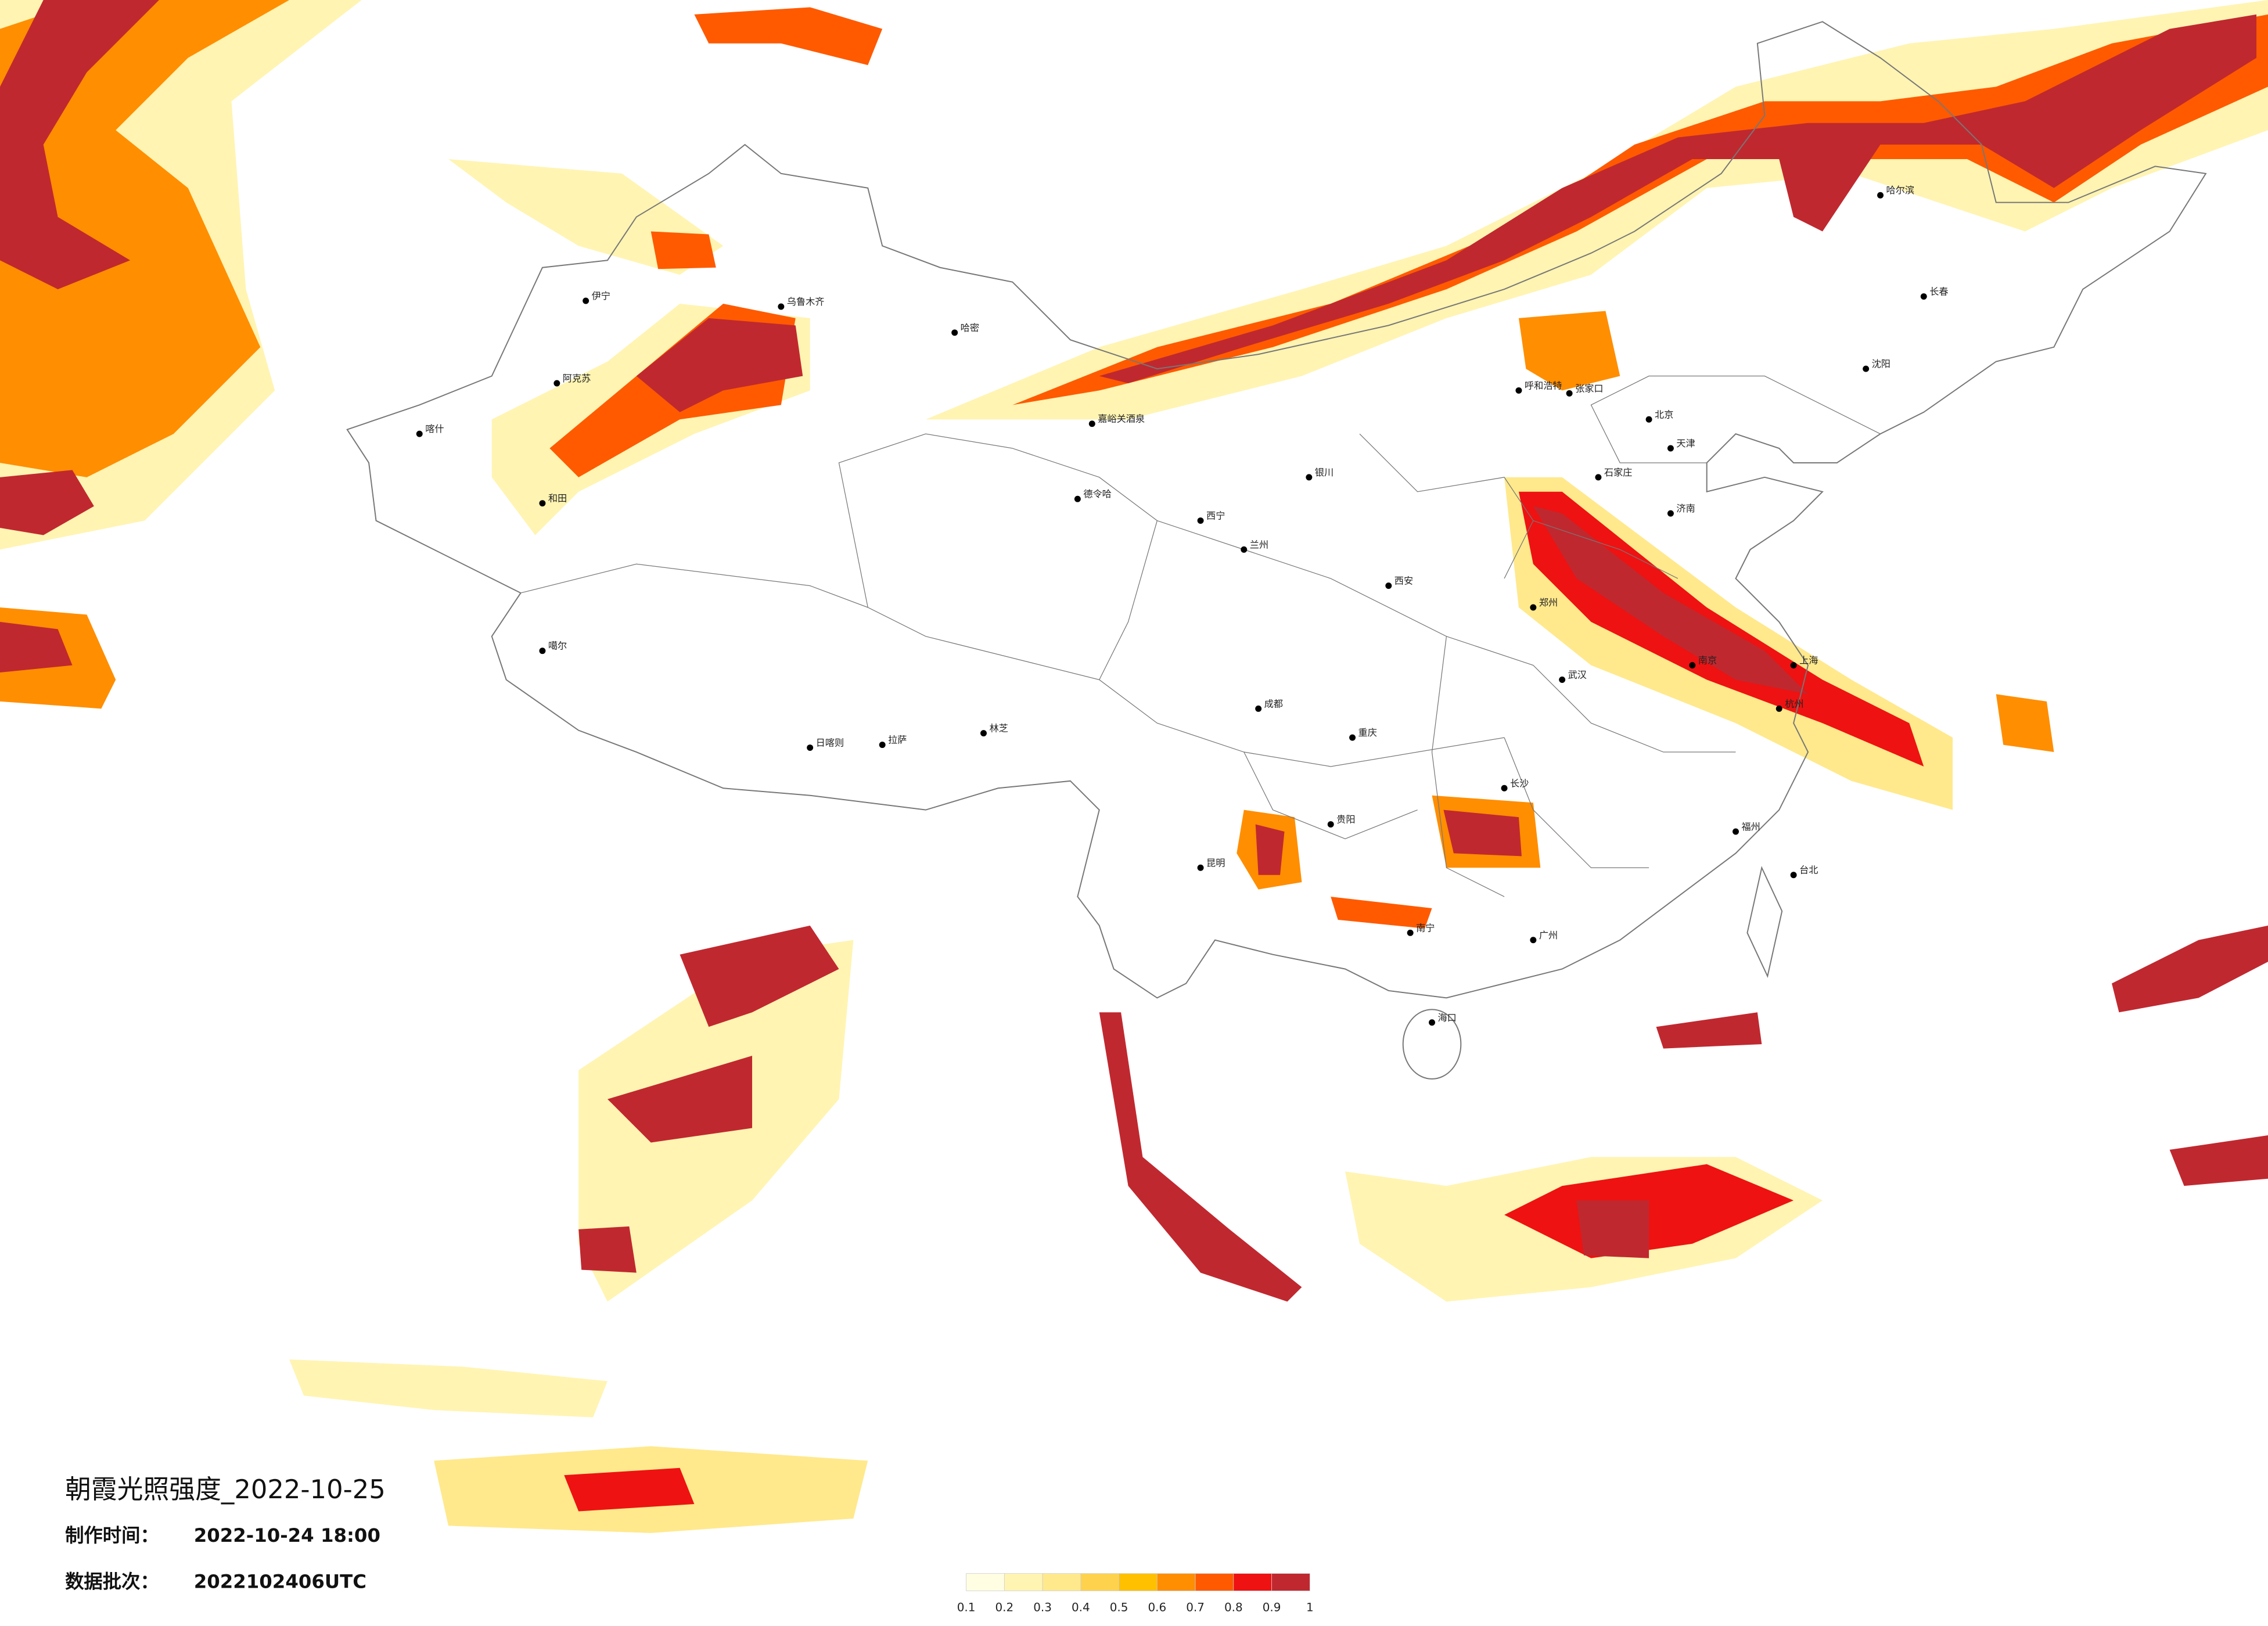 Image resolution: width=2268 pixels, height=1626 pixels. Describe the element at coordinates (1310, 1607) in the screenshot. I see `legend-tick: 1` at that location.